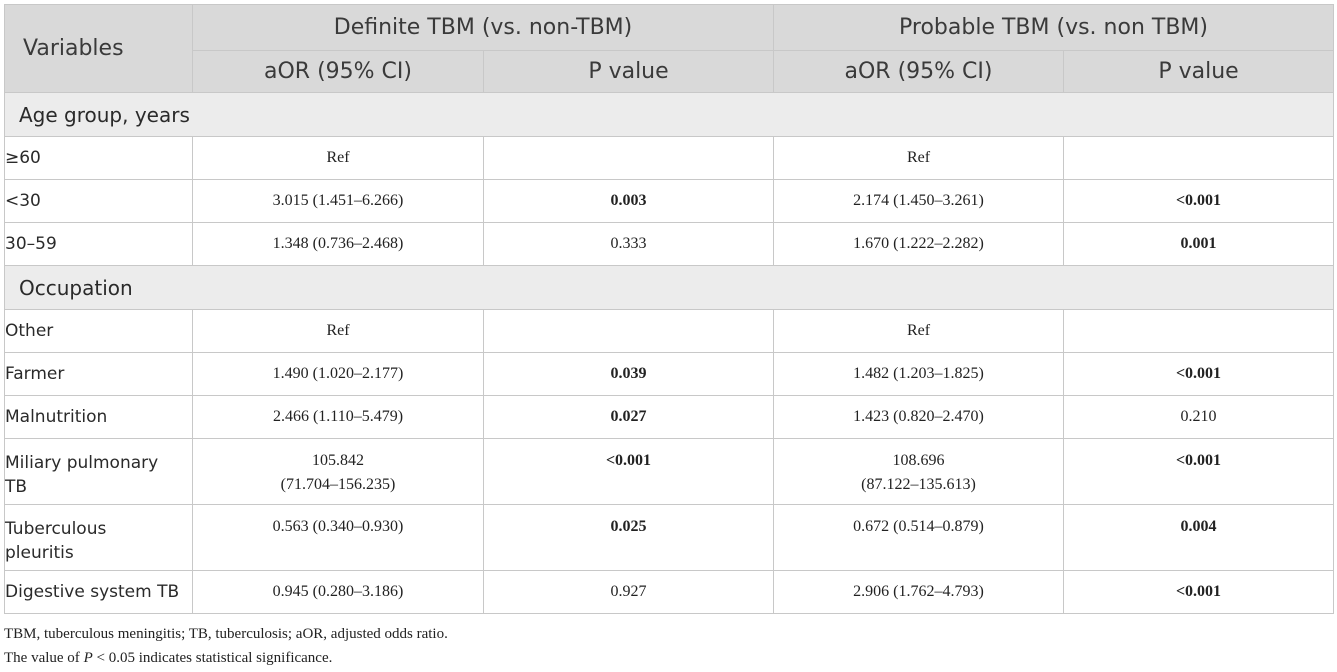  I want to click on table-row: Other Ref Ref, so click(669, 331).